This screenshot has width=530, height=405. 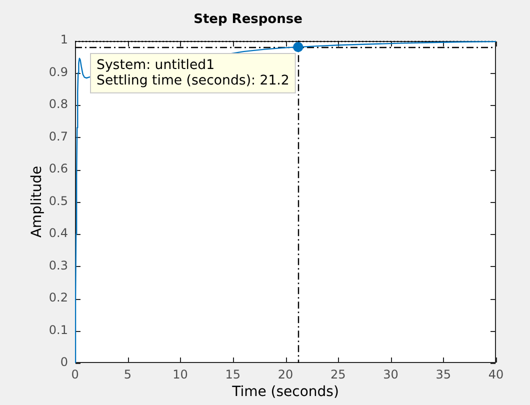 What do you see at coordinates (64, 362) in the screenshot?
I see `y-tick-label: 0` at bounding box center [64, 362].